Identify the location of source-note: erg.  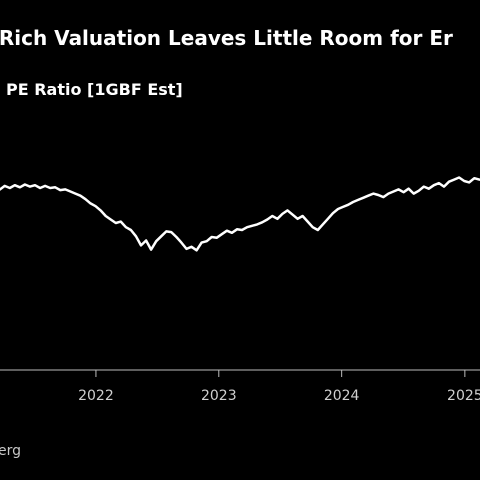
(11, 451).